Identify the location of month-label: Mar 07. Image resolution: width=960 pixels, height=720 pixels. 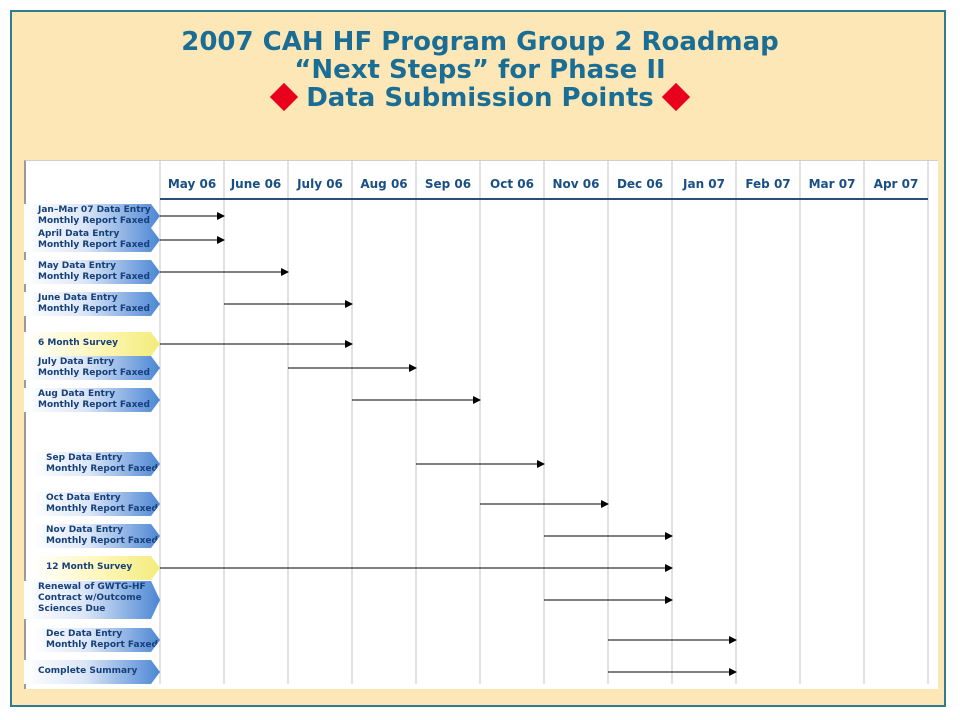
(832, 184).